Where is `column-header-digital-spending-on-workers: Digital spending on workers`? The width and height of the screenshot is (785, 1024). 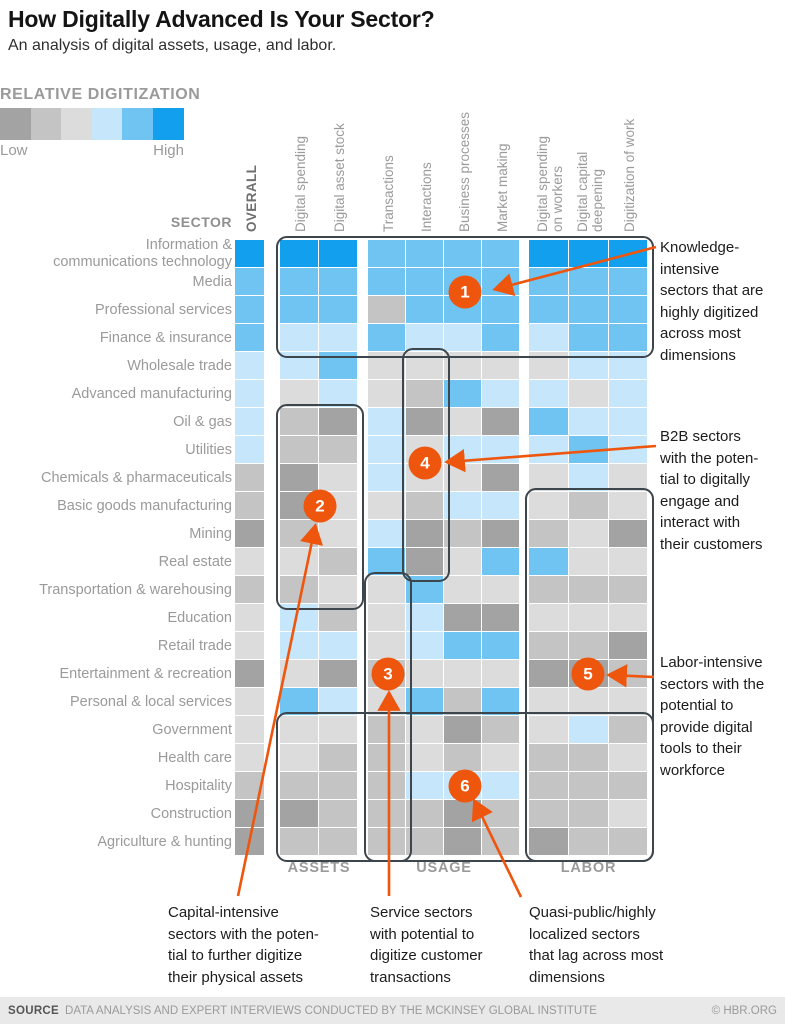
column-header-digital-spending-on-workers: Digital spending on workers is located at coordinates (550, 183).